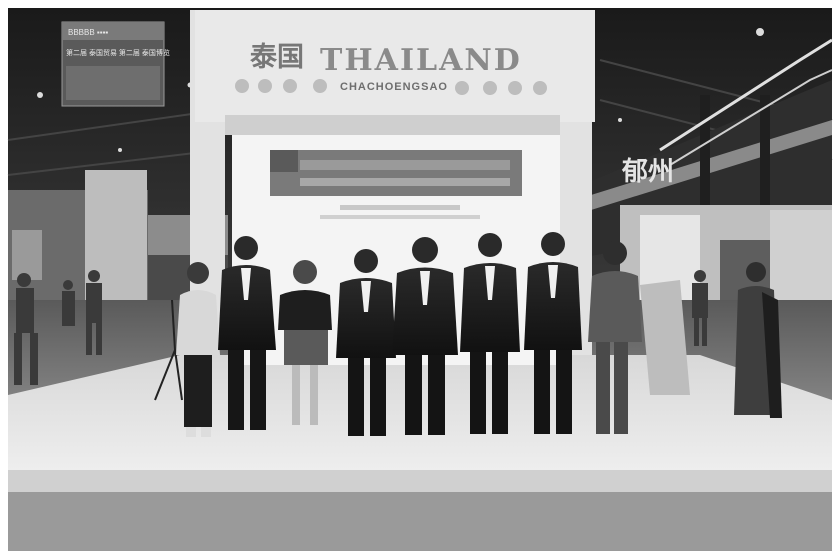  What do you see at coordinates (277, 57) in the screenshot?
I see `sign-chinese-text: 泰国` at bounding box center [277, 57].